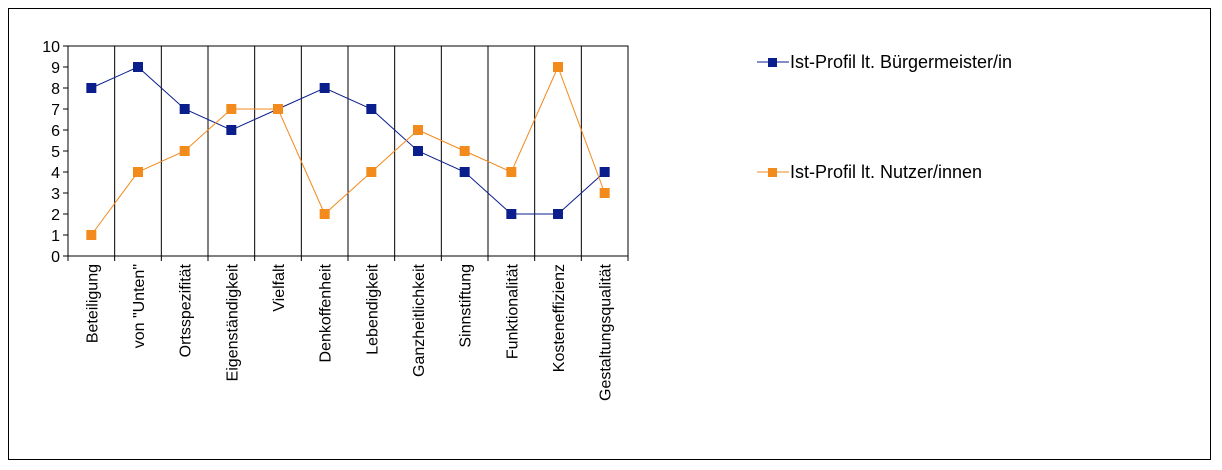 Image resolution: width=1222 pixels, height=470 pixels. Describe the element at coordinates (139, 306) in the screenshot. I see `x-tick-label: von "Unten"` at that location.